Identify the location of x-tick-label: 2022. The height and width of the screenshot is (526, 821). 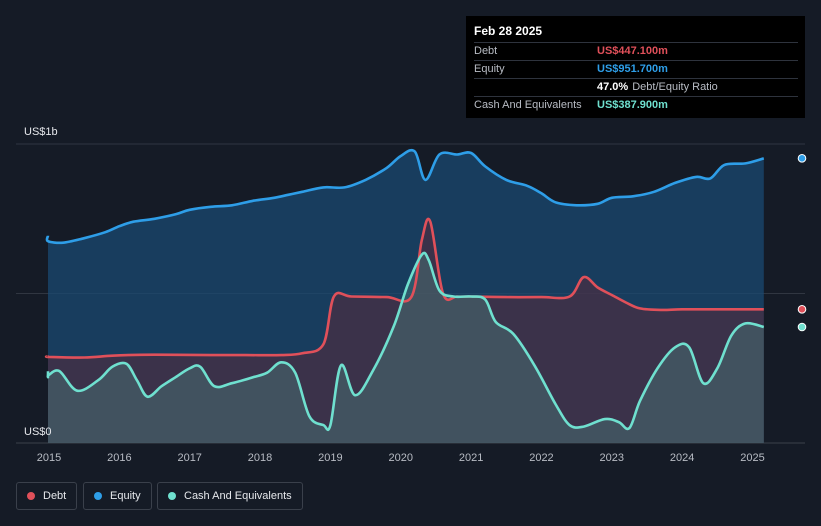
(541, 458).